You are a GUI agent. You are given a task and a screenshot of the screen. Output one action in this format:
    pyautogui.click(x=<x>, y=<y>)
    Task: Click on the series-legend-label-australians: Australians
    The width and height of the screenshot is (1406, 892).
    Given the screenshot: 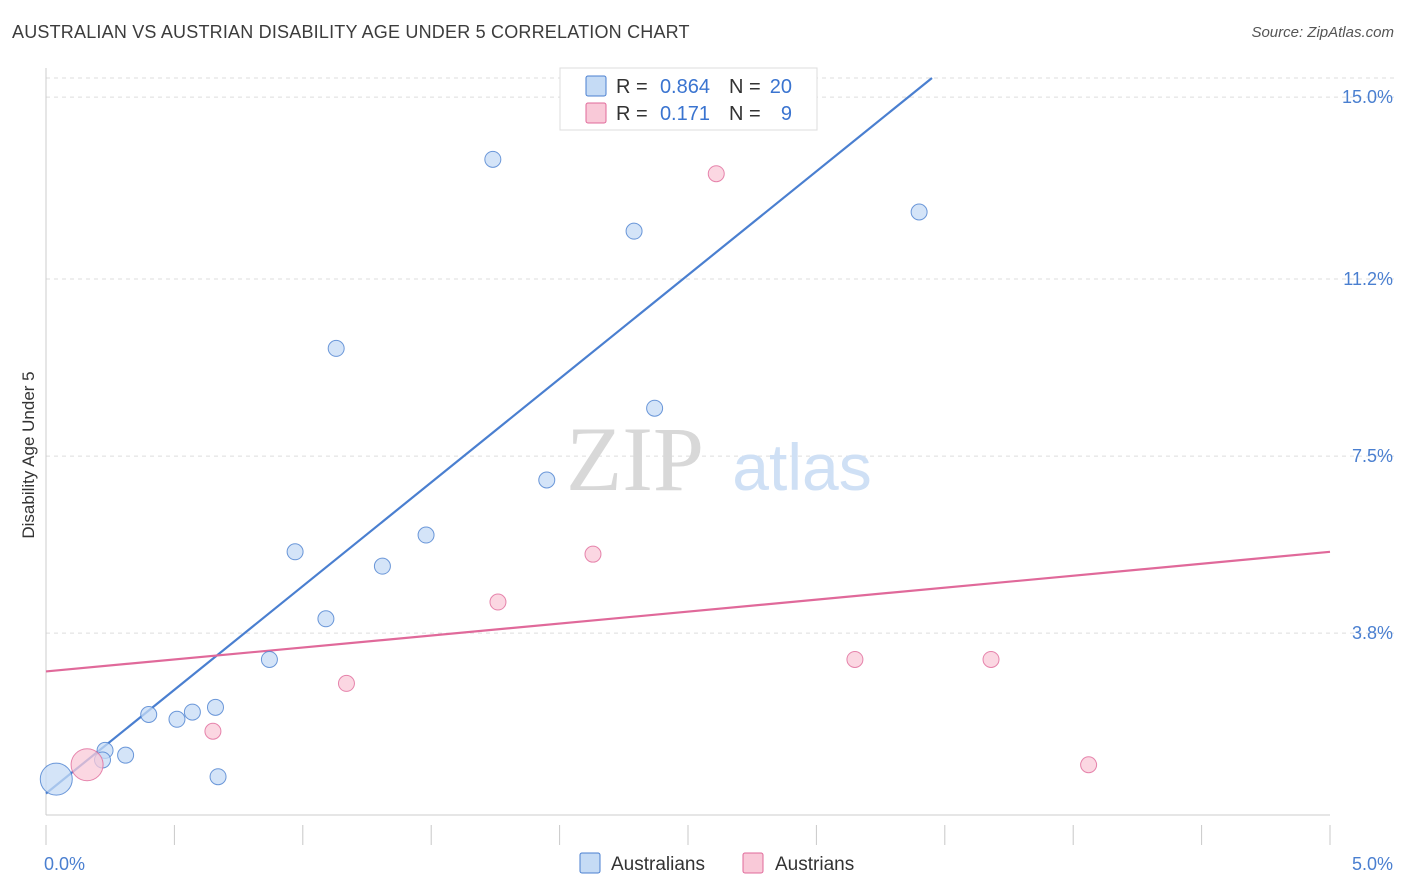 What is the action you would take?
    pyautogui.click(x=658, y=864)
    